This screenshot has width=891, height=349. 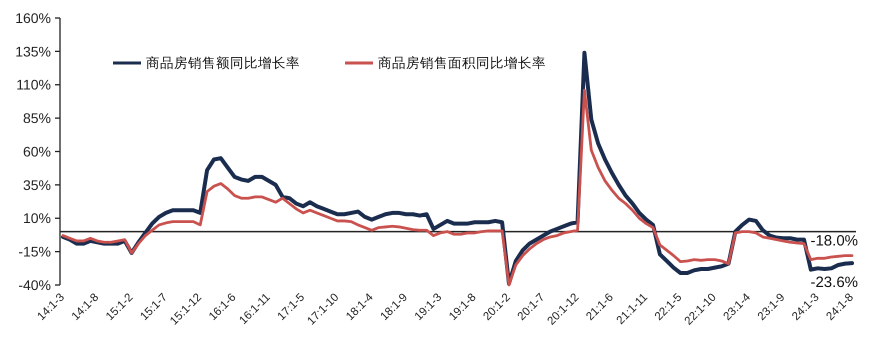 What do you see at coordinates (834, 283) in the screenshot?
I see `annotation: -23.6%` at bounding box center [834, 283].